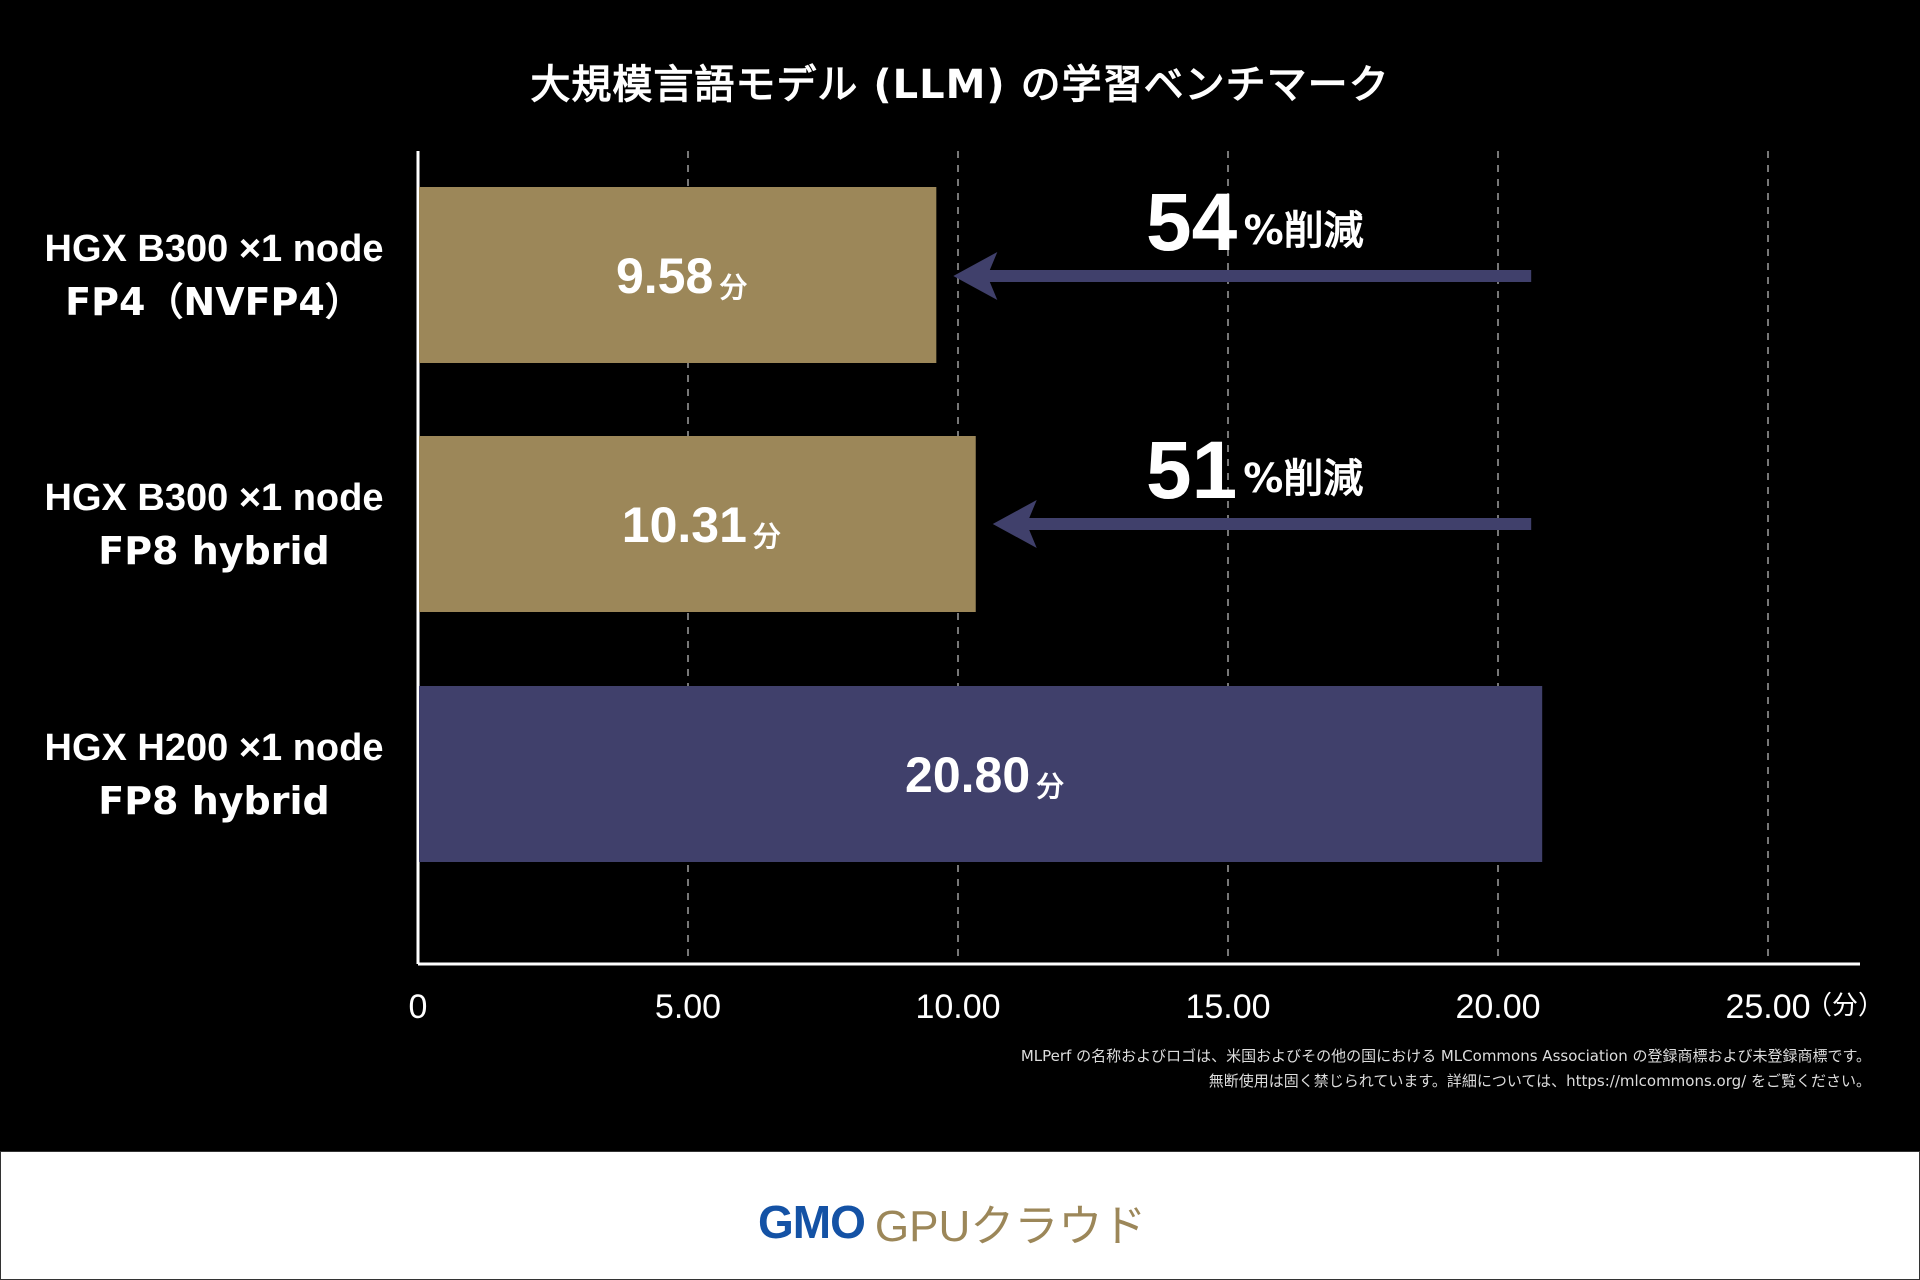  What do you see at coordinates (214, 302) in the screenshot?
I see `category-label-line-2: FP4（NVFP4）` at bounding box center [214, 302].